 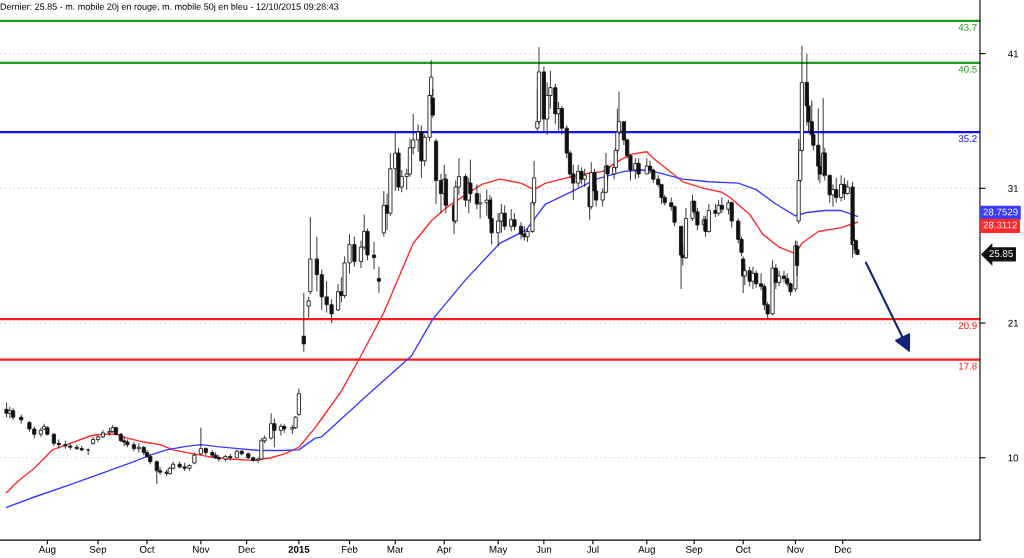 I want to click on x-tick-label: Apr, so click(x=444, y=550).